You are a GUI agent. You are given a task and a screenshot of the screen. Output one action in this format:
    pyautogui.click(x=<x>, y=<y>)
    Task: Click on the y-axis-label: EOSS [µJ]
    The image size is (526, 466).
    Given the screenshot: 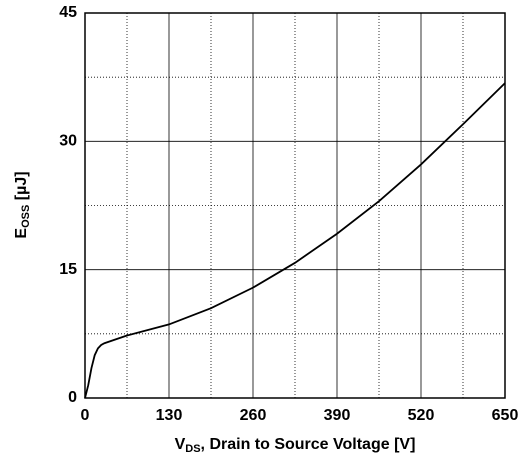 What is the action you would take?
    pyautogui.click(x=22, y=204)
    